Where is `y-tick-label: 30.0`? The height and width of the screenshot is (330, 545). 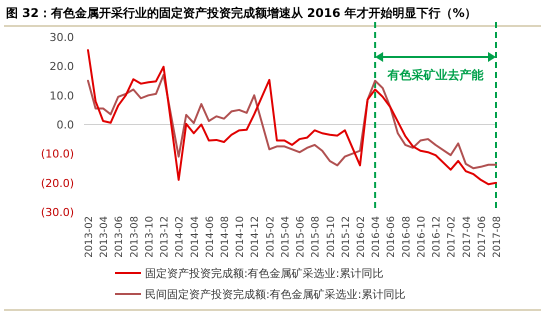
y-tick-label: 30.0 is located at coordinates (62, 37).